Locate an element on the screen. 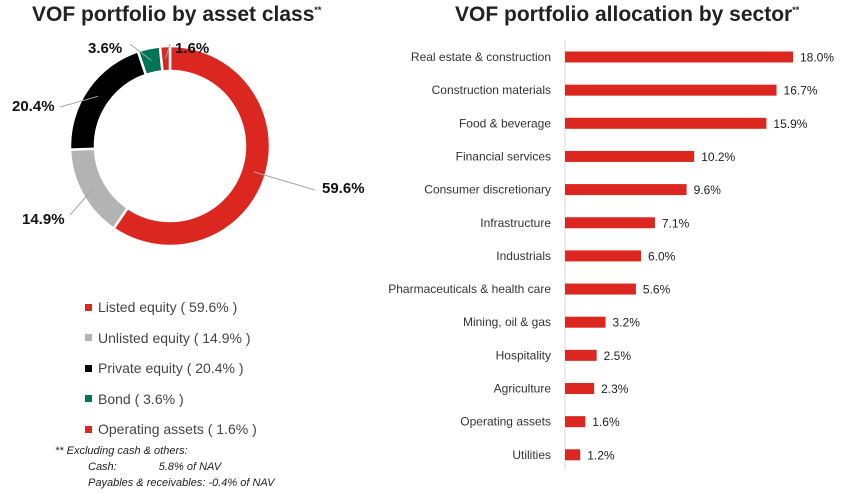 Image resolution: width=842 pixels, height=494 pixels. bar-value-label: 3.2% is located at coordinates (627, 323).